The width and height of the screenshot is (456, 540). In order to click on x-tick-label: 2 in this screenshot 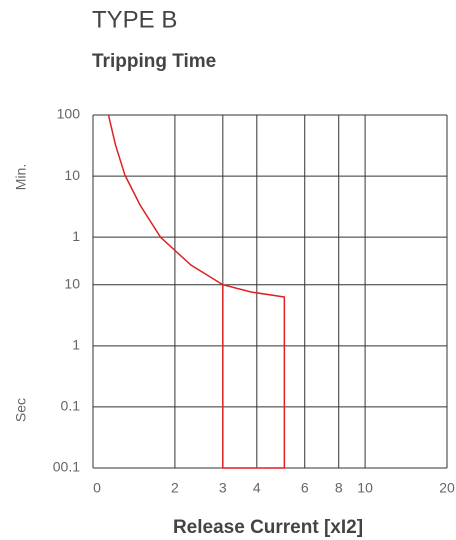, I will do `click(175, 488)`.